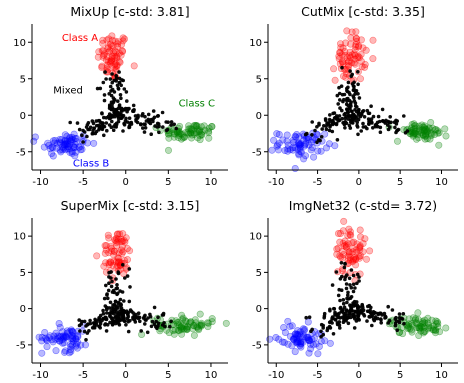  Describe the element at coordinates (259, 116) in the screenshot. I see `y-tick-label: 0` at that location.